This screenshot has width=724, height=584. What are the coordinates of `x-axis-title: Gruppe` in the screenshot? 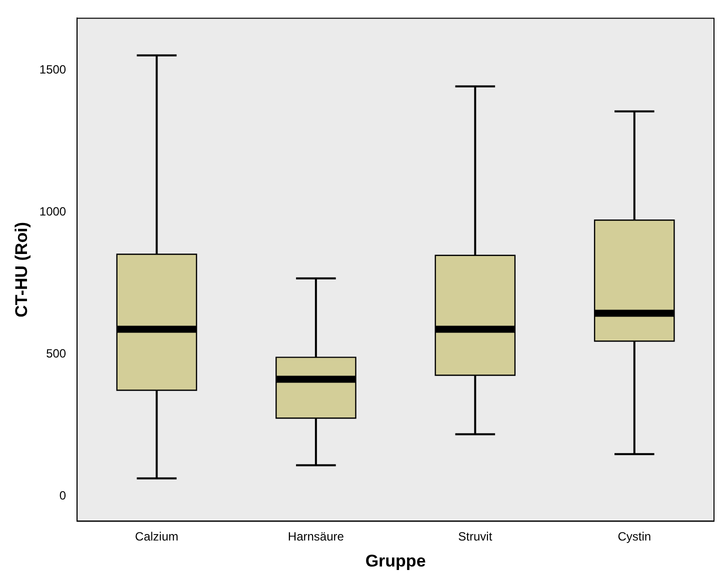 It's located at (395, 560).